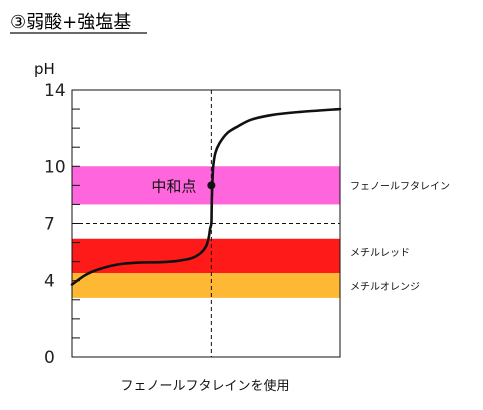 The width and height of the screenshot is (483, 410). Describe the element at coordinates (55, 91) in the screenshot. I see `y-tick-label: 14` at that location.